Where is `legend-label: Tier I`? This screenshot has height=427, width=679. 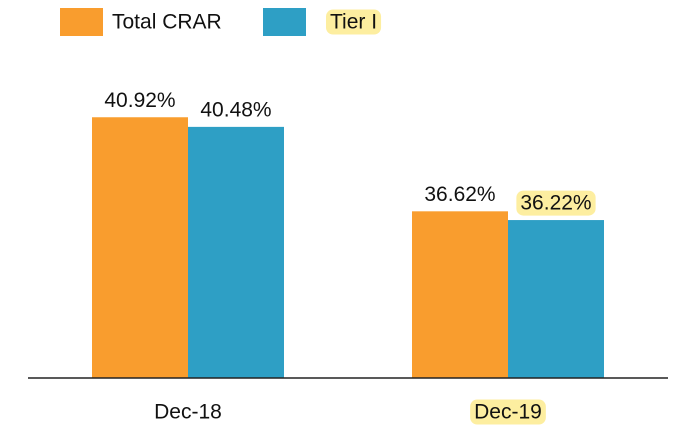 legend-label: Tier I is located at coordinates (353, 22).